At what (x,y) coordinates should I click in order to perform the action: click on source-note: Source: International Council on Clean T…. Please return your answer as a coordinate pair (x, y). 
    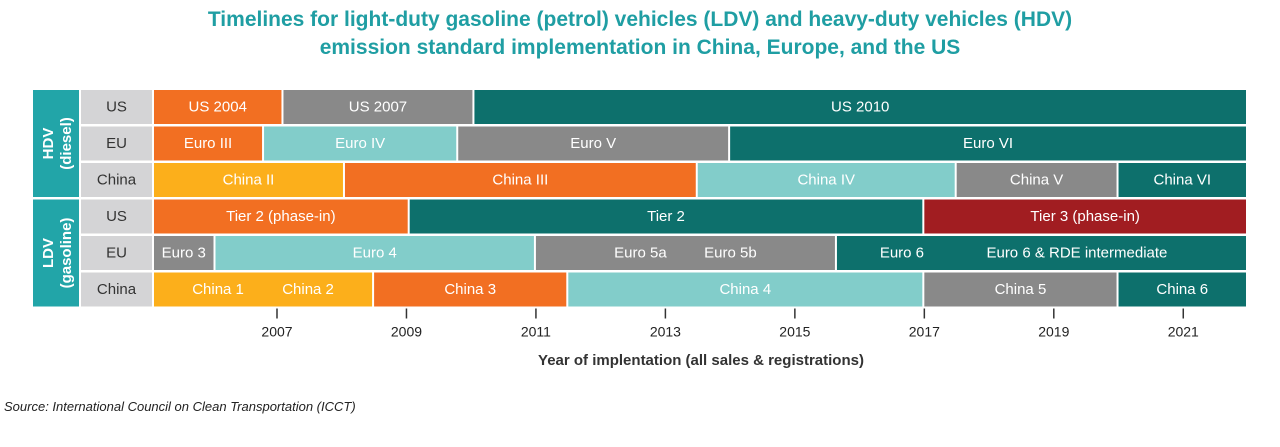
    Looking at the image, I should click on (180, 406).